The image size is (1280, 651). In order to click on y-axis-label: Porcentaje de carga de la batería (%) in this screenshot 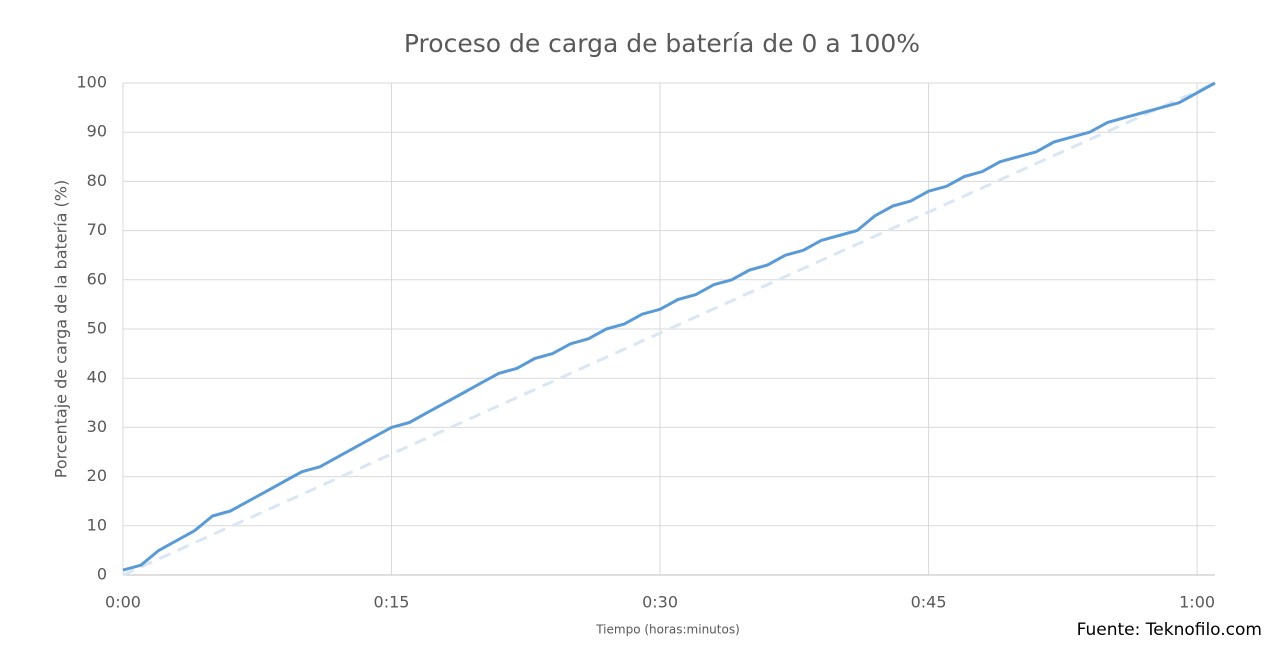, I will do `click(61, 329)`.